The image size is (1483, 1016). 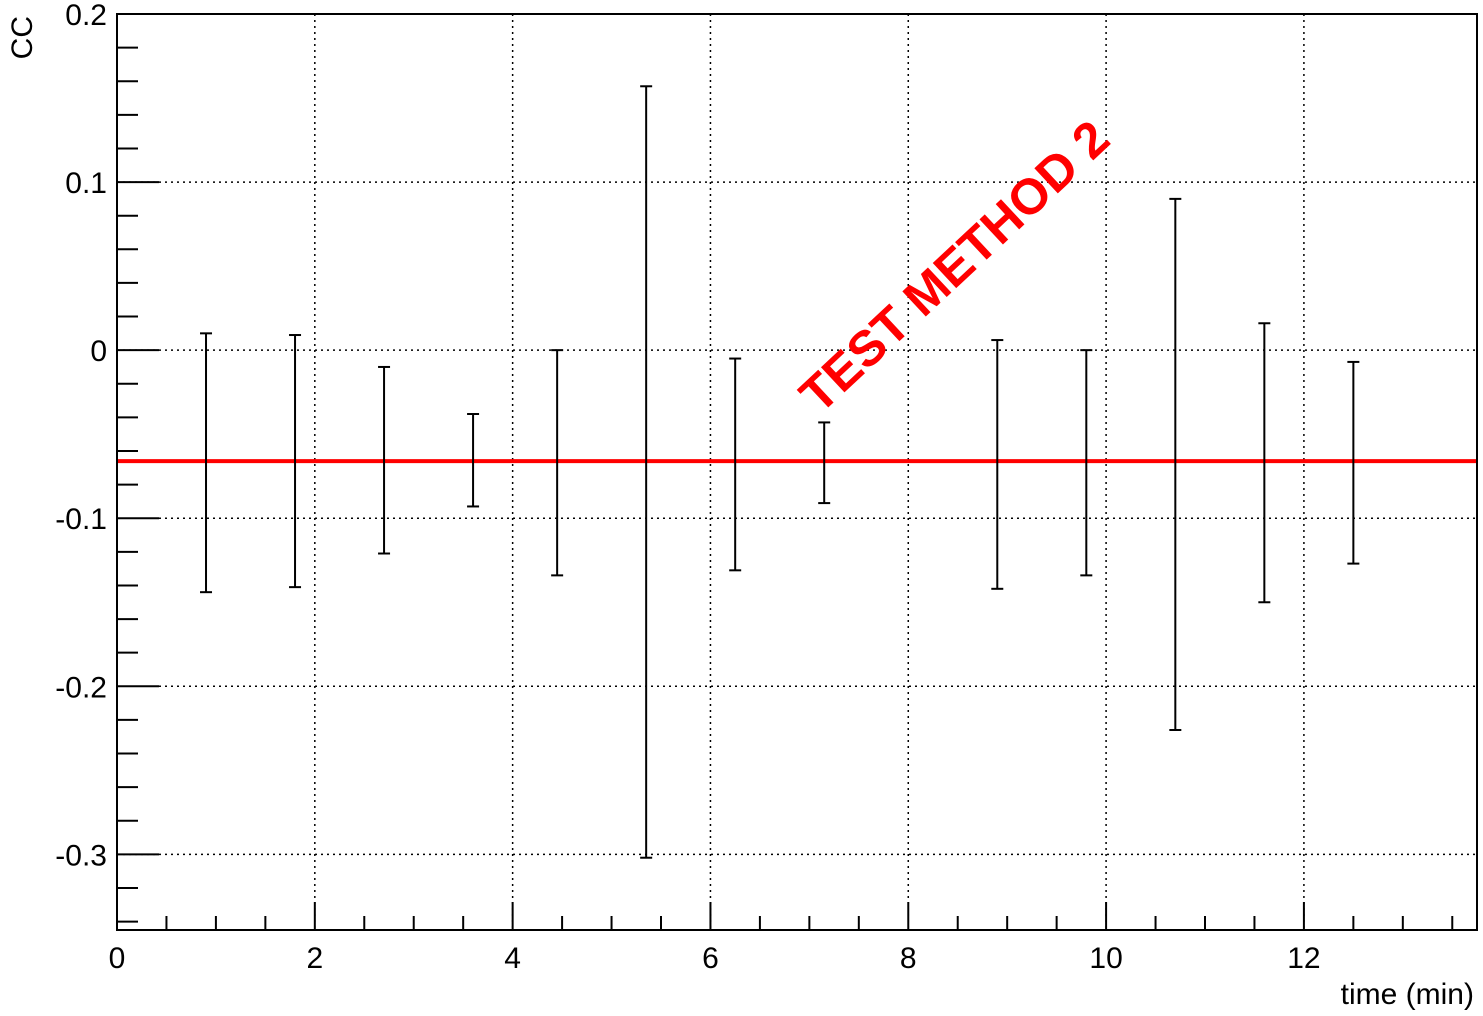 What do you see at coordinates (22, 37) in the screenshot?
I see `y-axis-title: CC` at bounding box center [22, 37].